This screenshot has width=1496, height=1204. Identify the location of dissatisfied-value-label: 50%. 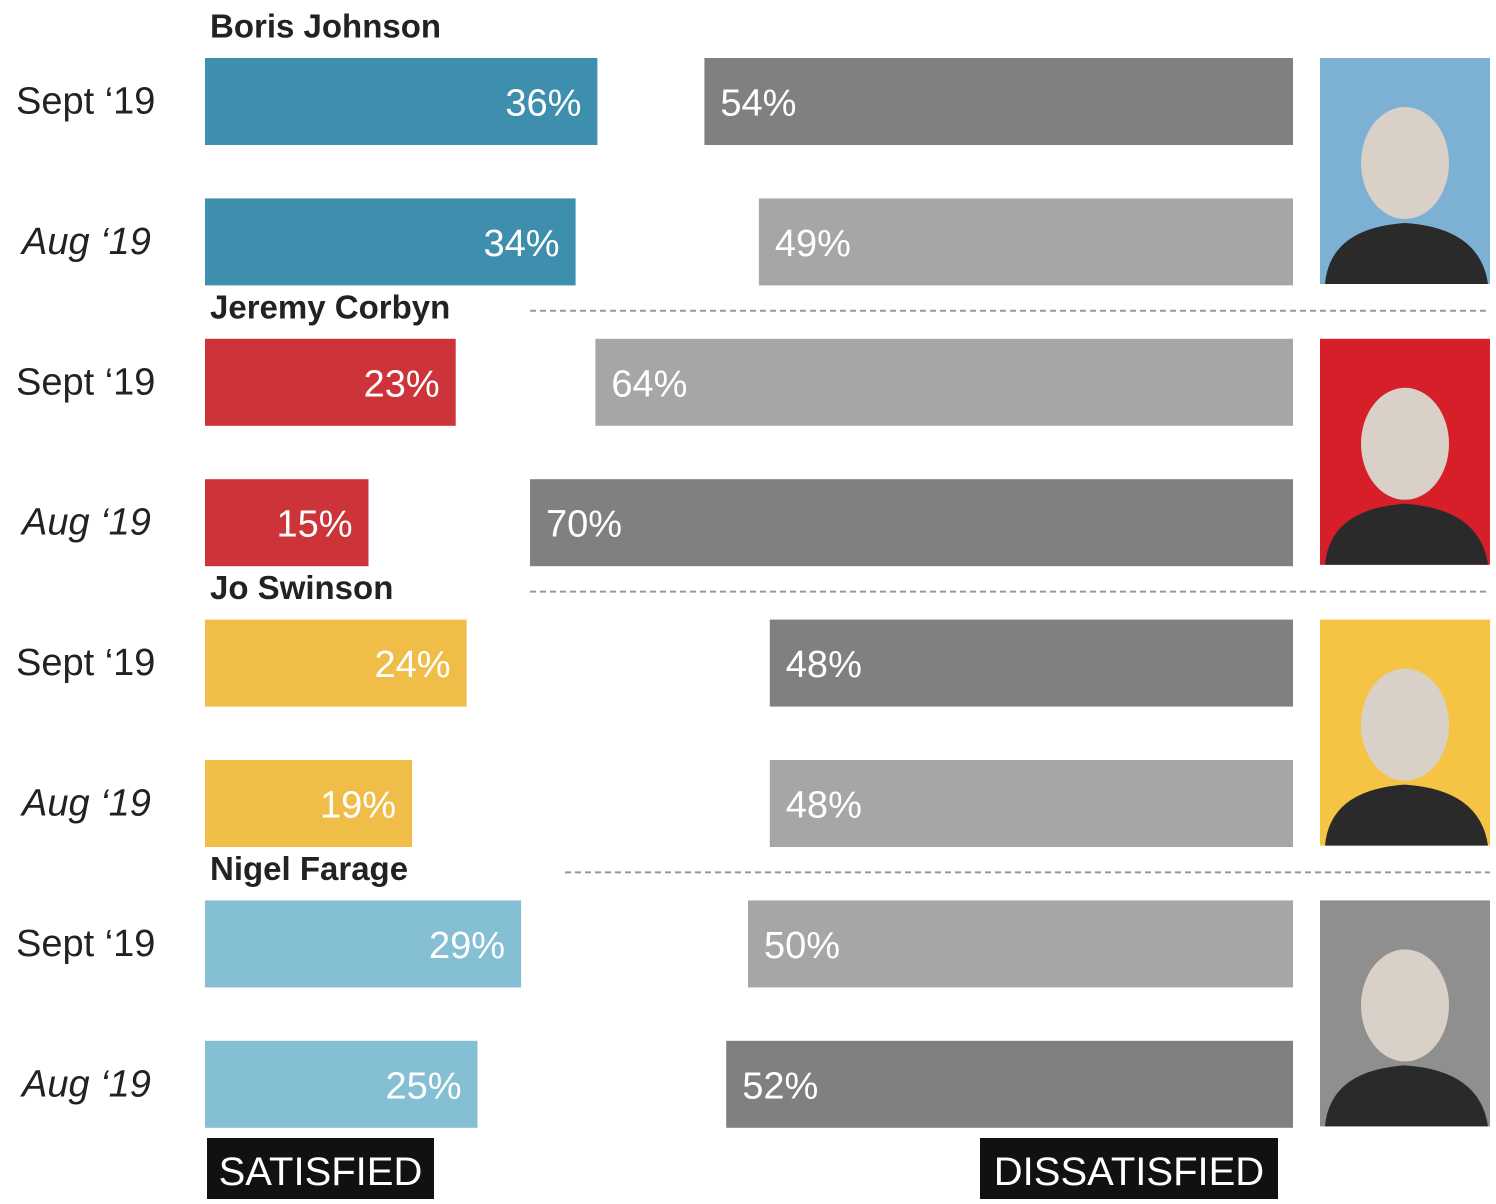
(802, 946).